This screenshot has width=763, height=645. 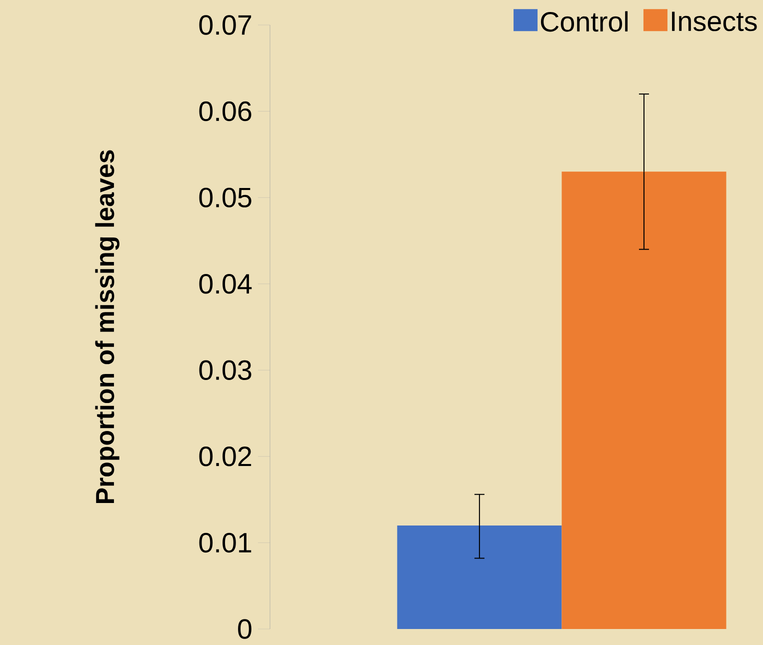 I want to click on y-axis-title: Proportion of missing leaves, so click(x=107, y=327).